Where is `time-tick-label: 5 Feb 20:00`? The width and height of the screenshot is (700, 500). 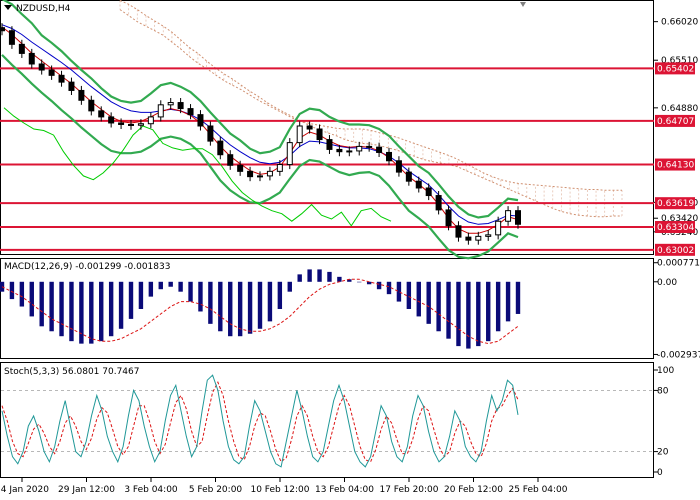
time-tick-label: 5 Feb 20:00 is located at coordinates (216, 490).